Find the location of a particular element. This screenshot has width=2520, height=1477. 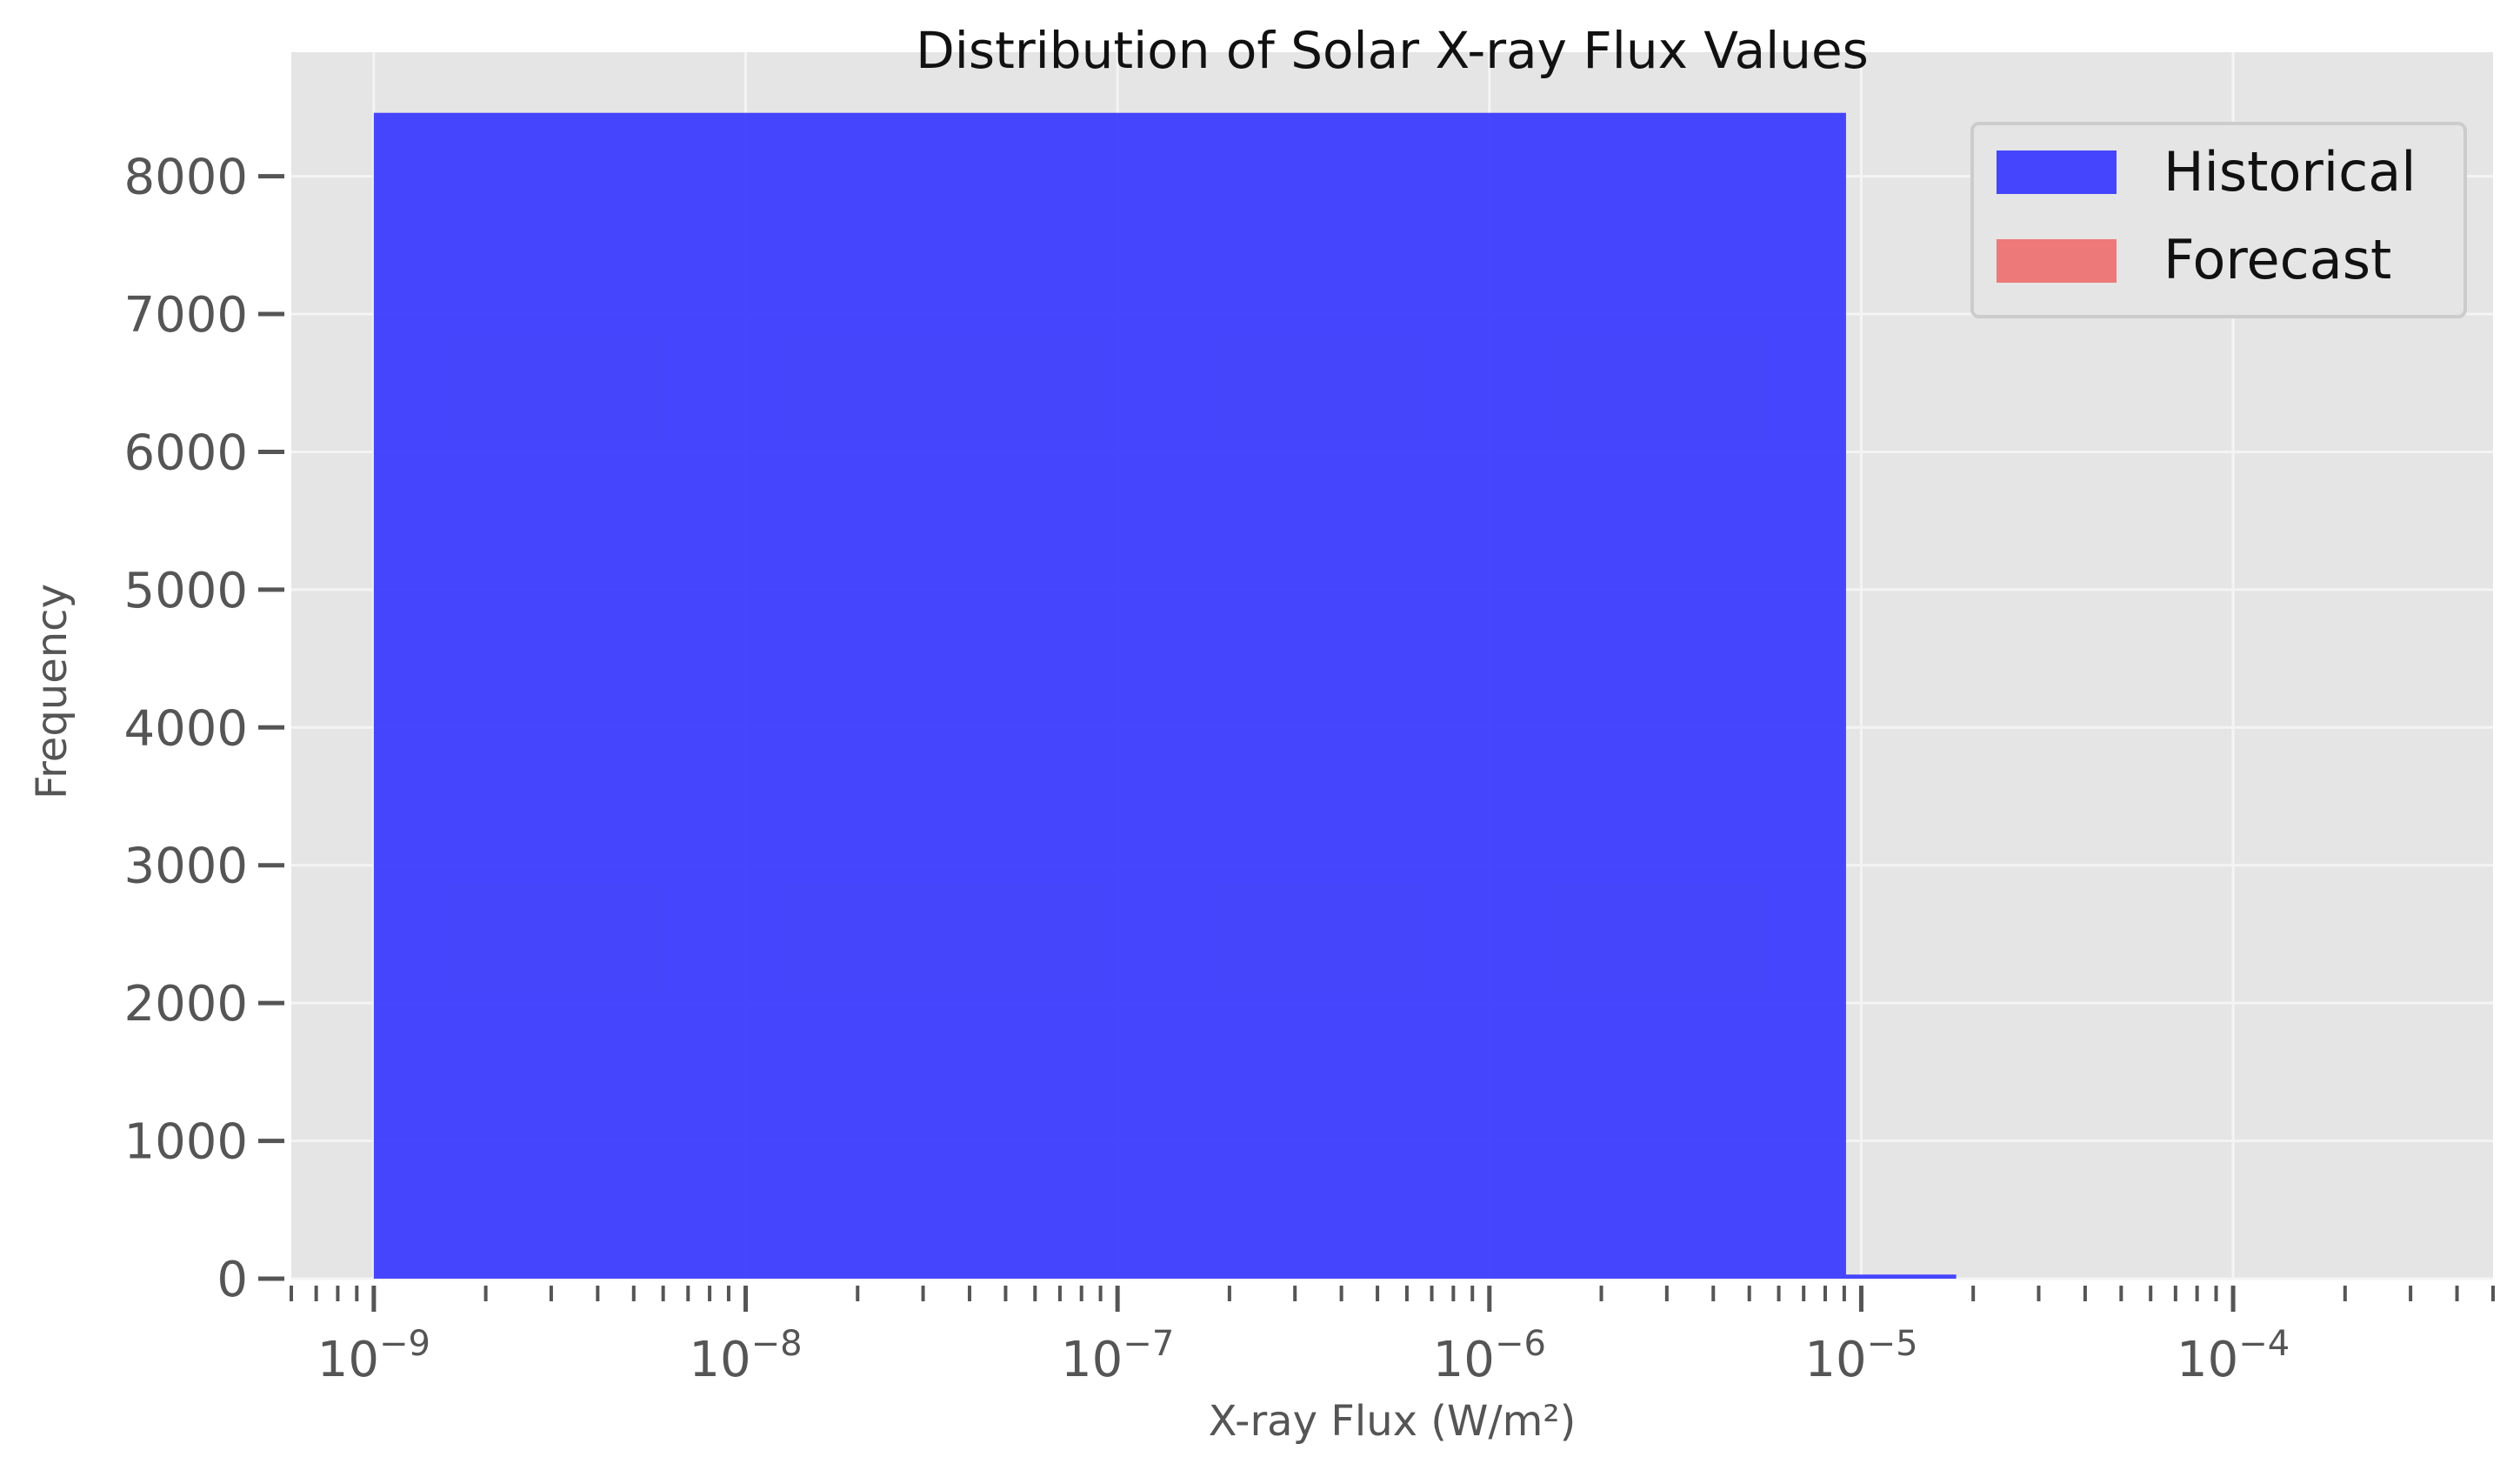

y-tick-label: 1000 is located at coordinates (185, 1142).